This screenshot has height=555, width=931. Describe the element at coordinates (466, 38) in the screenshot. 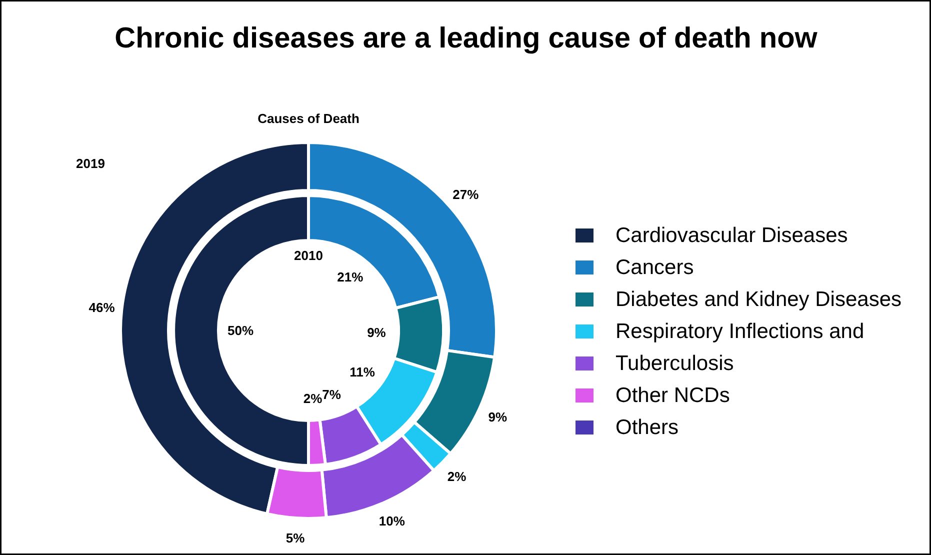

I see `chart-title: Chronic diseases are a leading cause of death now` at that location.